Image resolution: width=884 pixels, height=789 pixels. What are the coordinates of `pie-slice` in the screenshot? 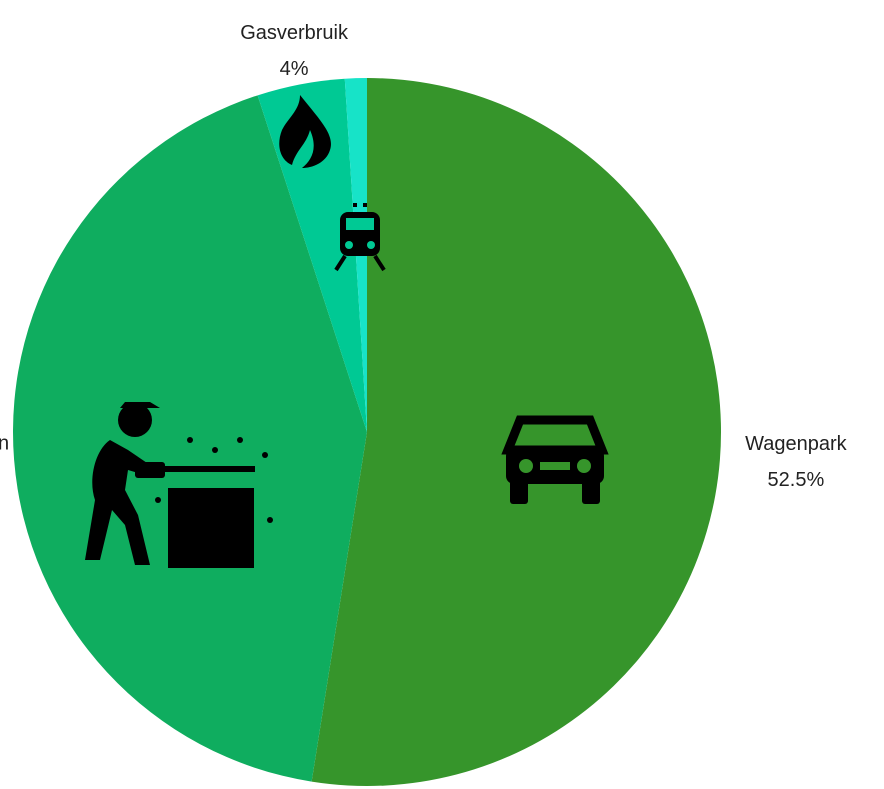 It's located at (312, 255).